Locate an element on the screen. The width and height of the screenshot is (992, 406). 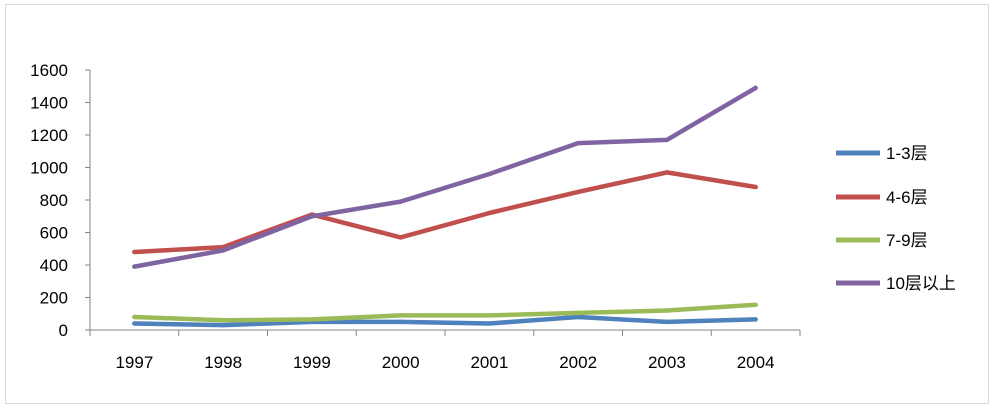
legend-label: 10层以上 is located at coordinates (921, 283).